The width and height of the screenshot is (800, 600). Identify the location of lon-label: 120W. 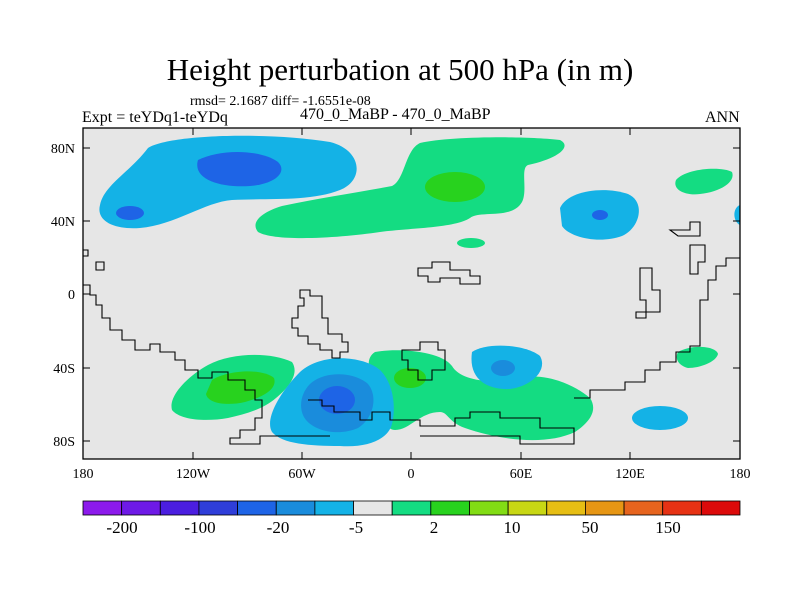
(193, 474).